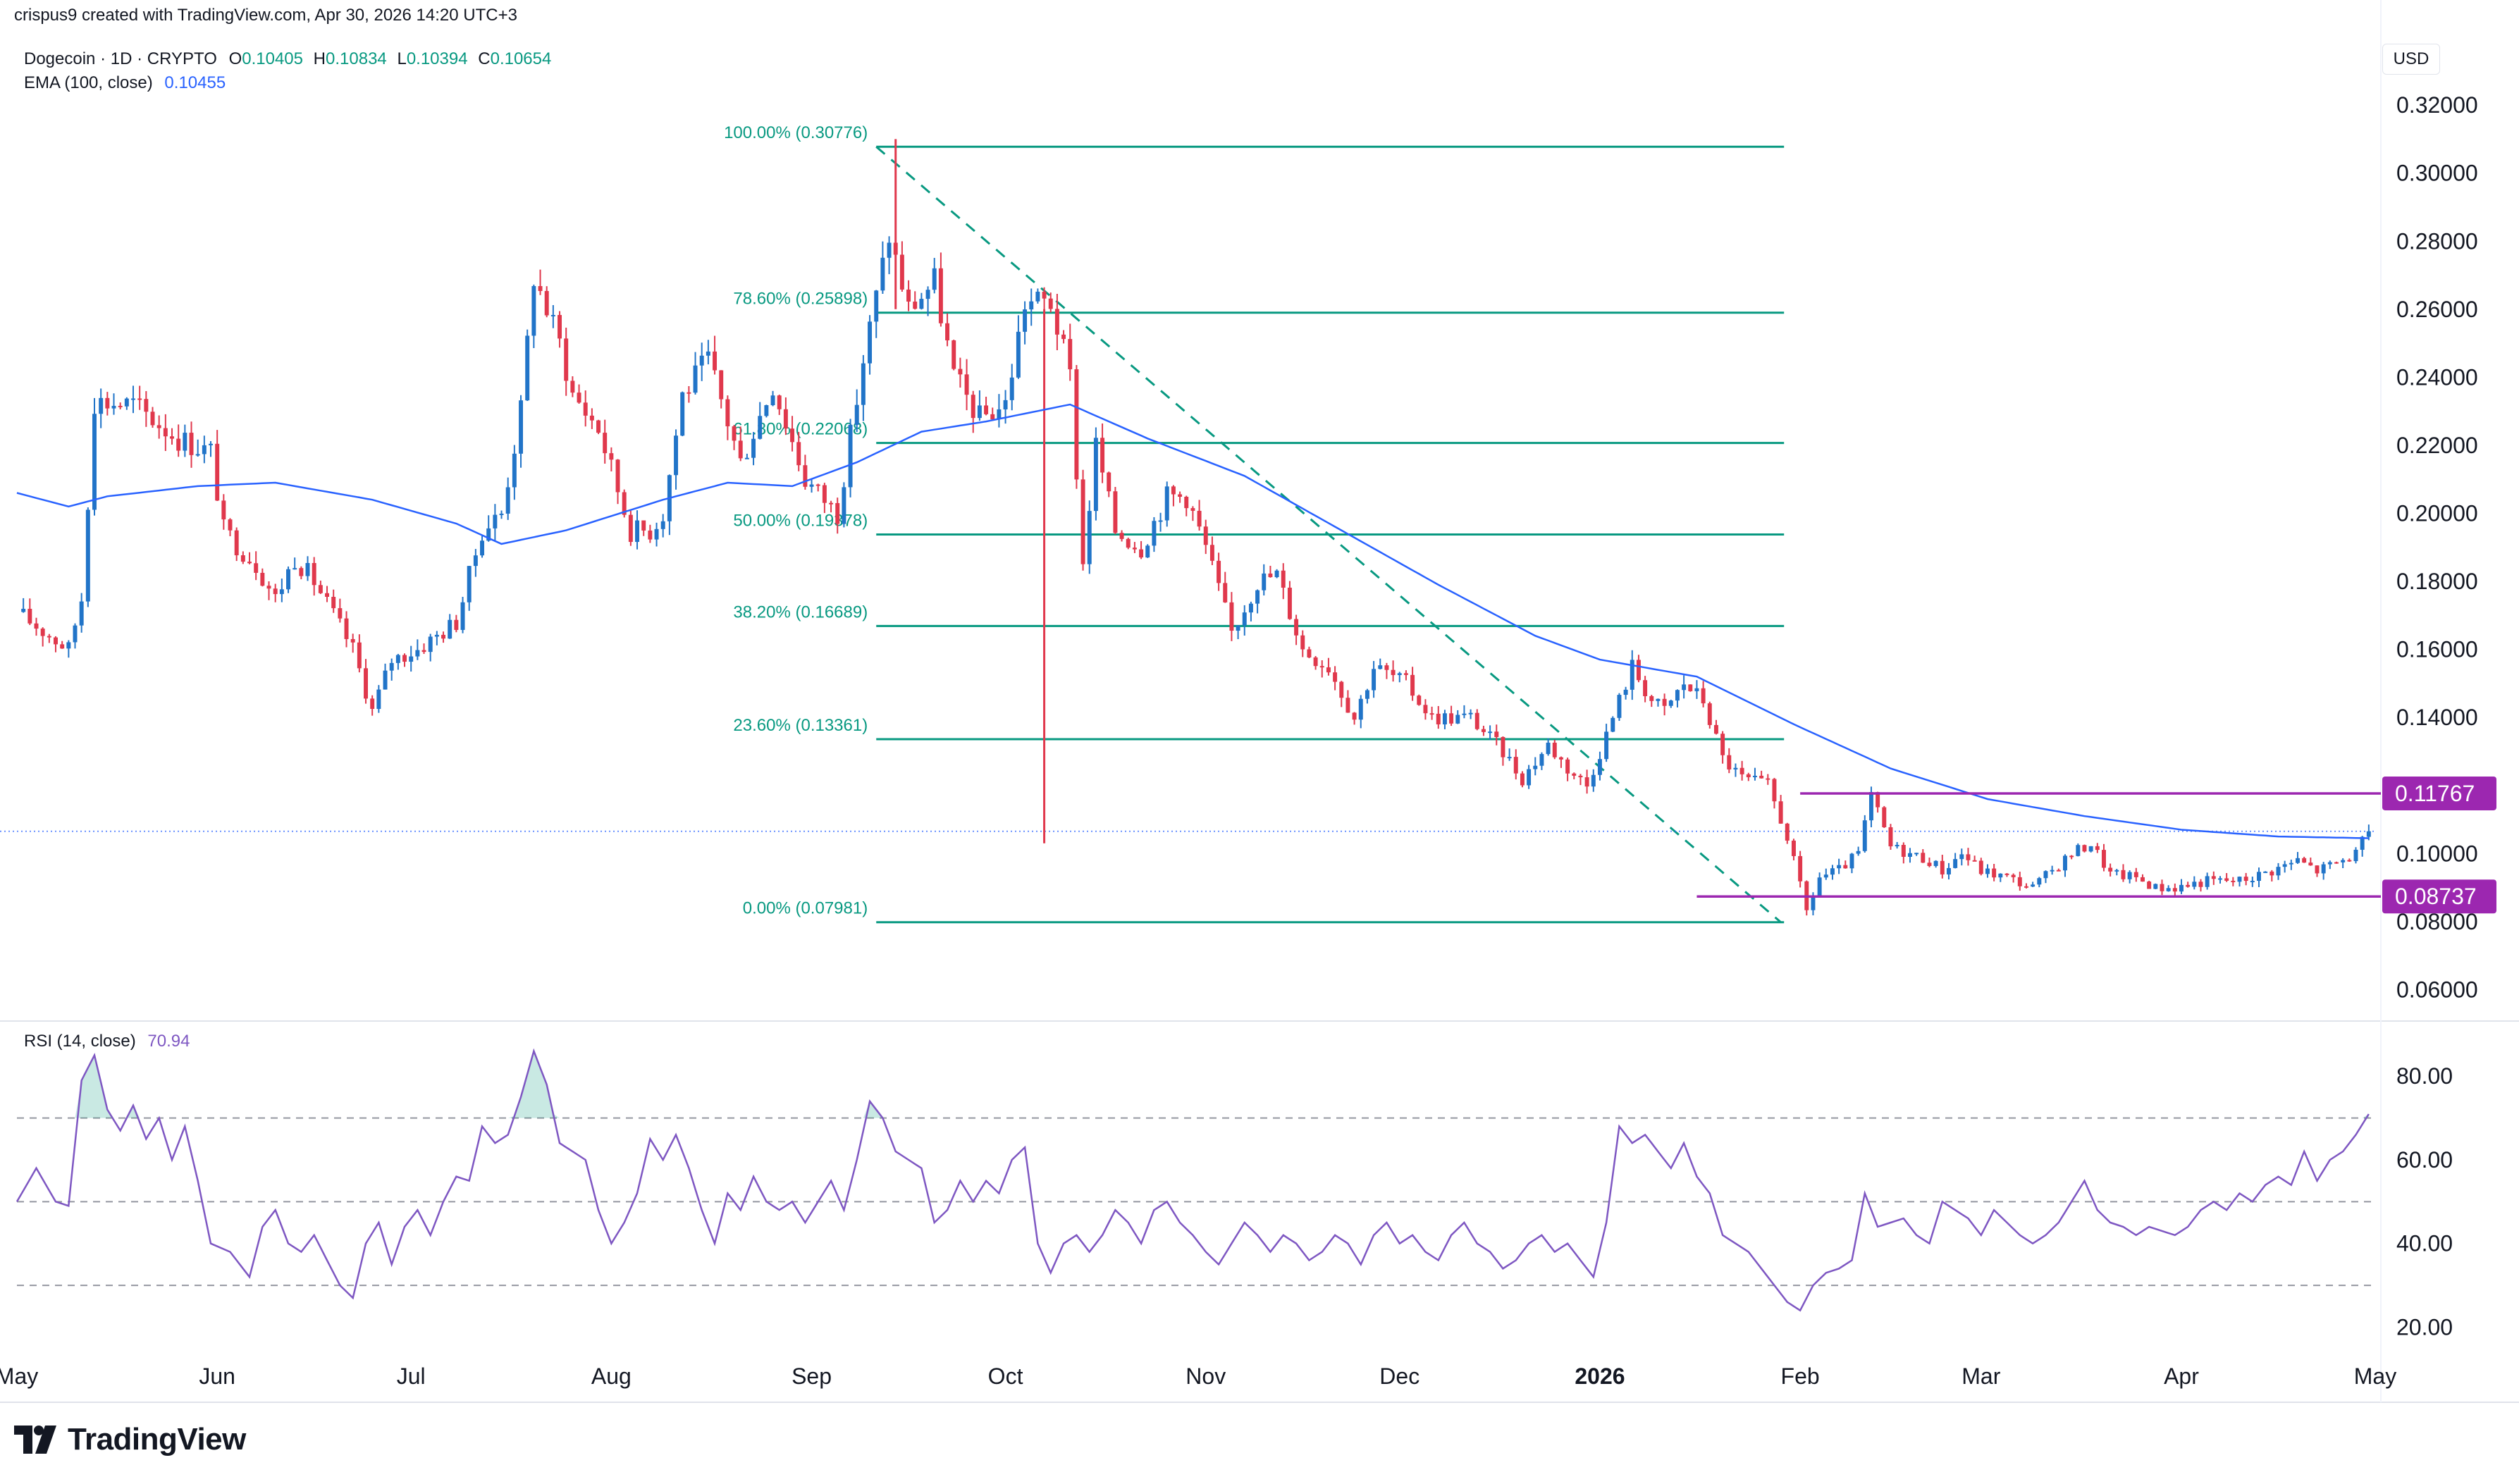 Image resolution: width=2519 pixels, height=1484 pixels. What do you see at coordinates (800, 521) in the screenshot?
I see `fib-level-label: 50.00% (0.19378)` at bounding box center [800, 521].